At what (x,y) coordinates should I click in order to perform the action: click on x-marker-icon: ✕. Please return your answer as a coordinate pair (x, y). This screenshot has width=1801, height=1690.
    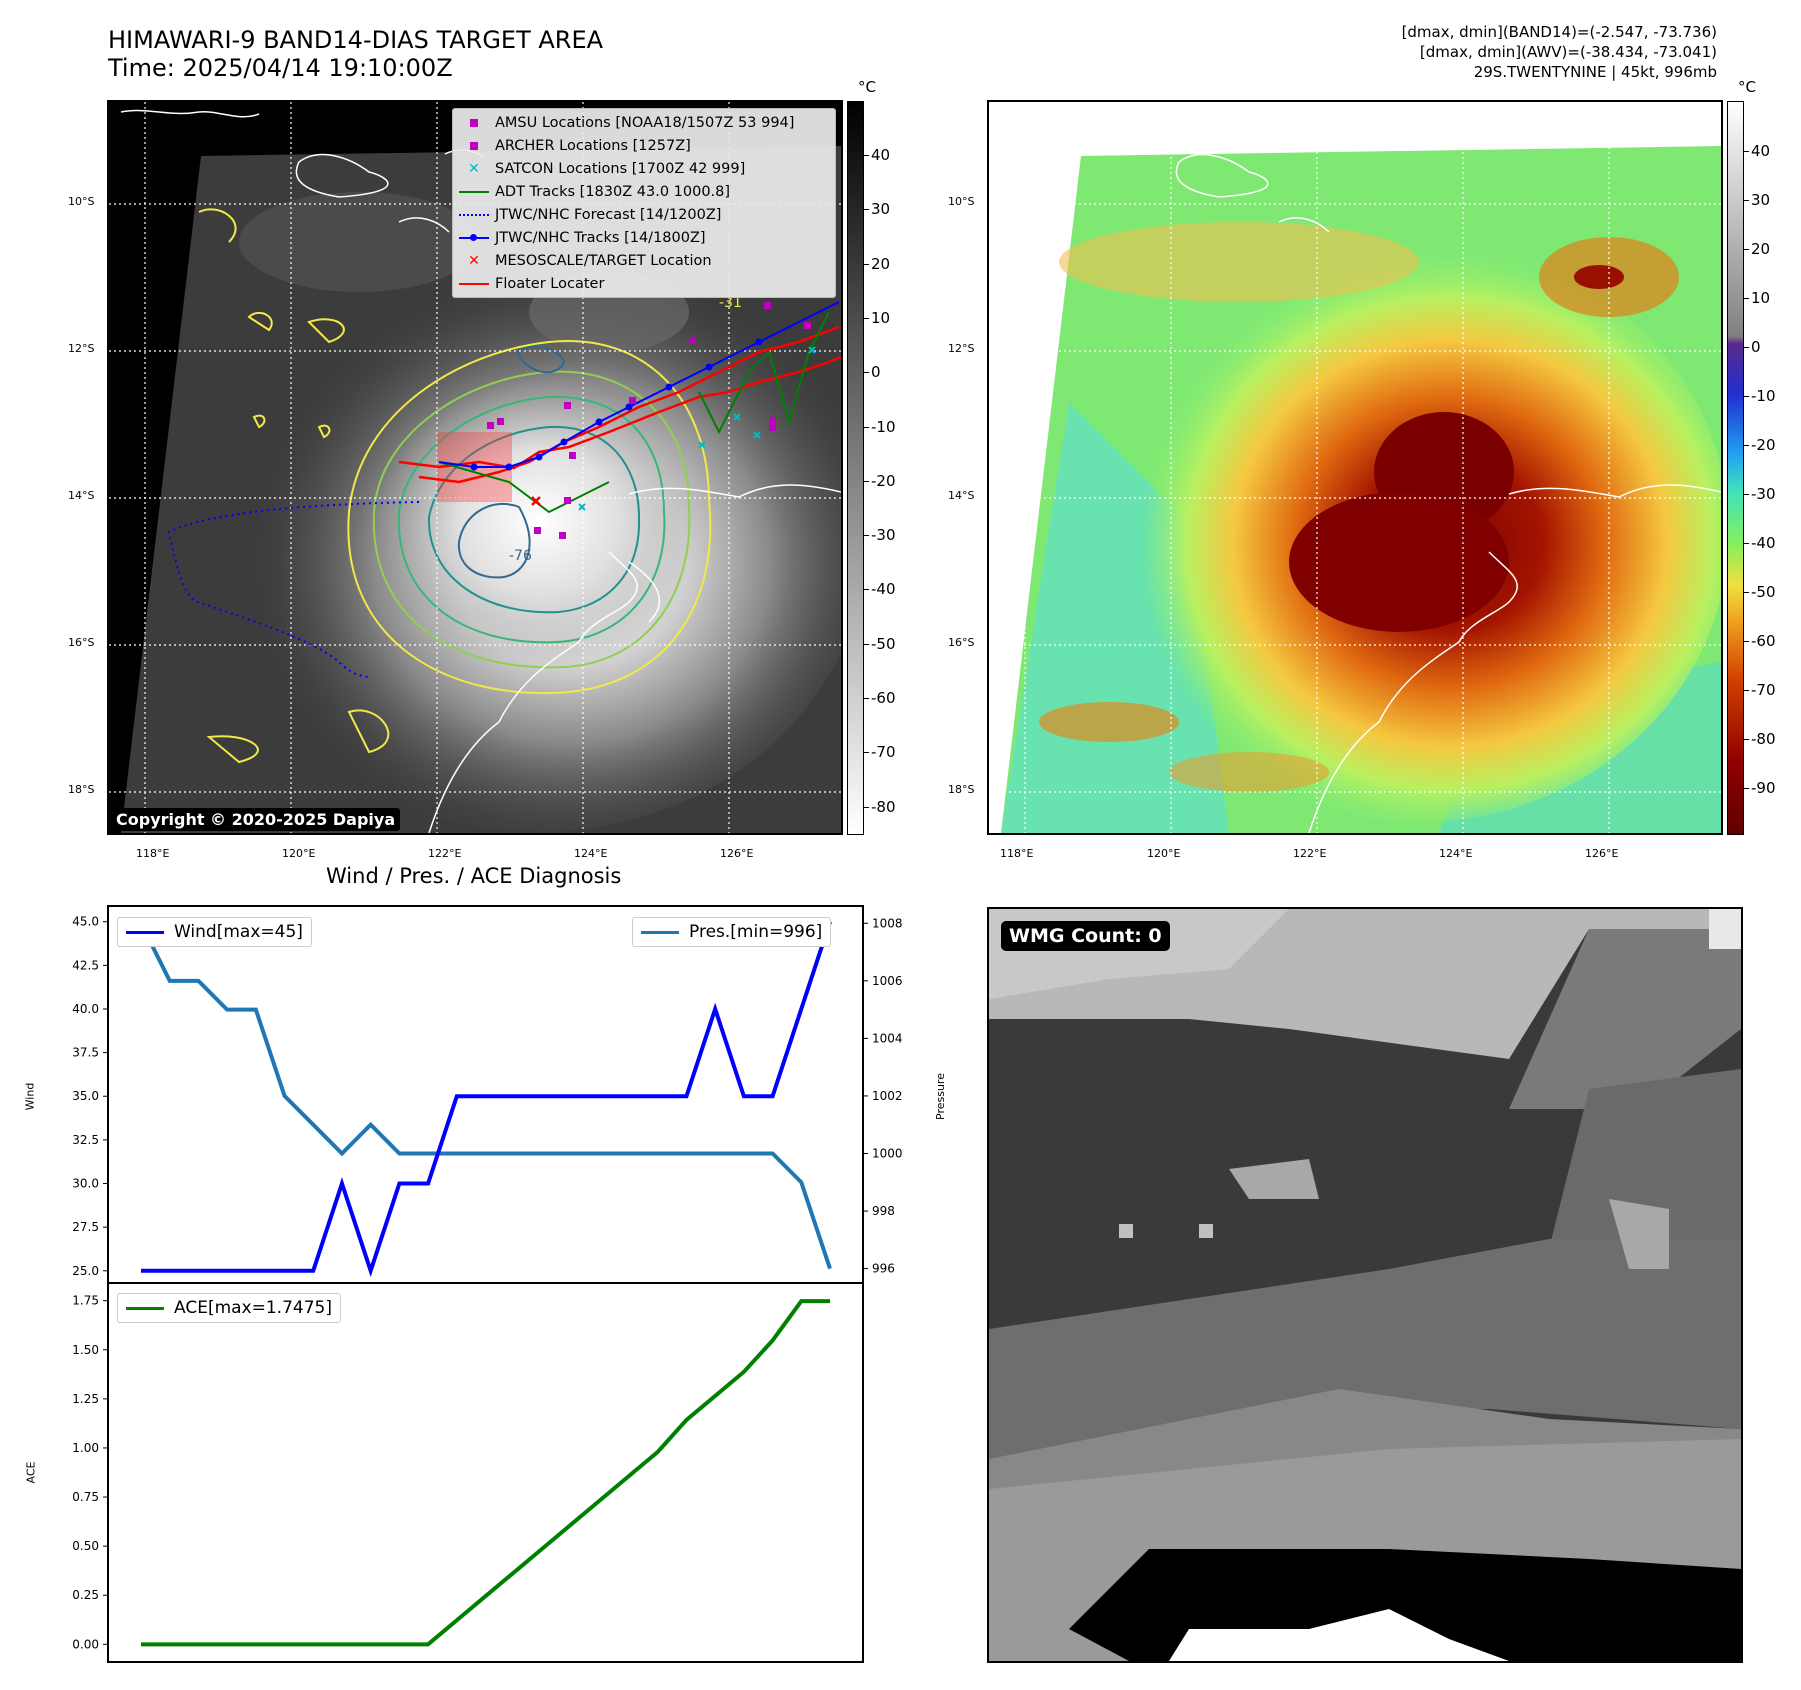
    Looking at the image, I should click on (474, 168).